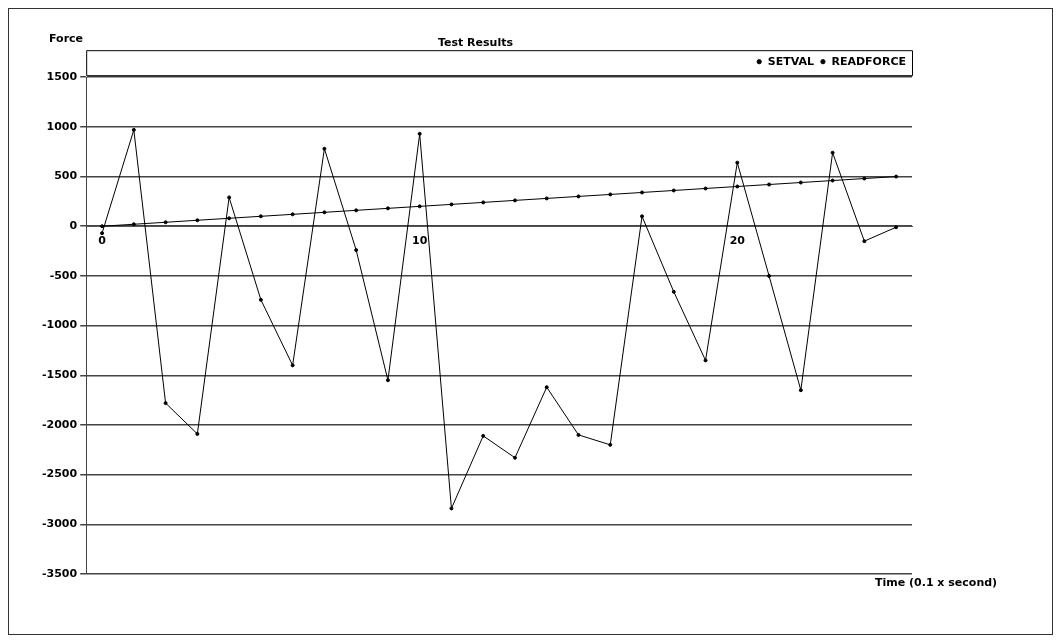 The width and height of the screenshot is (1061, 643). What do you see at coordinates (420, 240) in the screenshot?
I see `x-tick-label: 10` at bounding box center [420, 240].